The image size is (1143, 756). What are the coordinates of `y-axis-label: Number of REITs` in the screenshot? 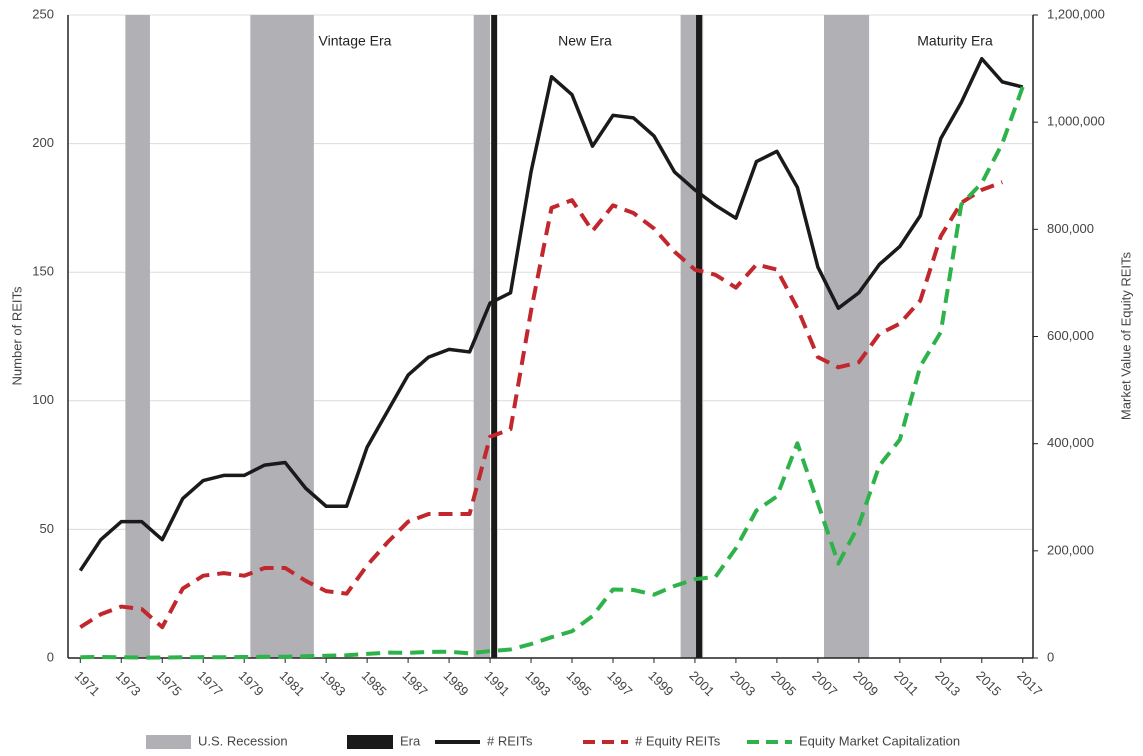 It's located at (16, 335).